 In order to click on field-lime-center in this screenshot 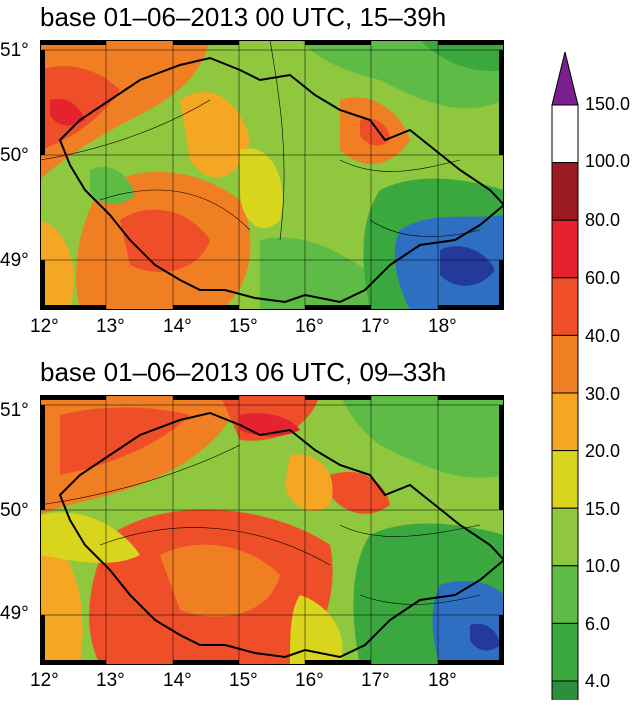, I will do `click(261, 188)`.